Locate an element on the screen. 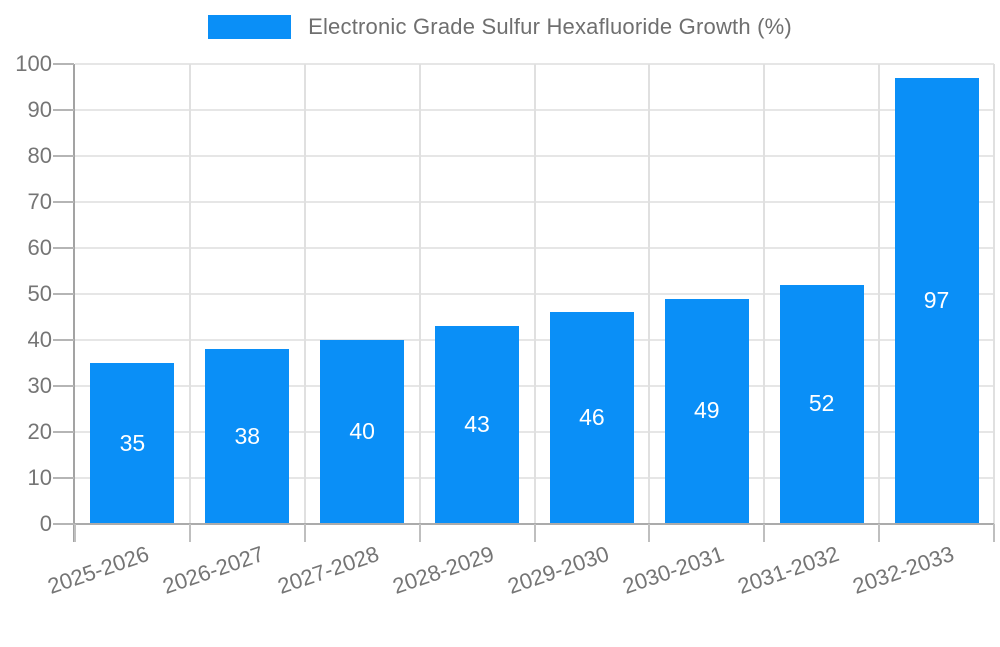  bar-2029-2030: 46 is located at coordinates (591, 418).